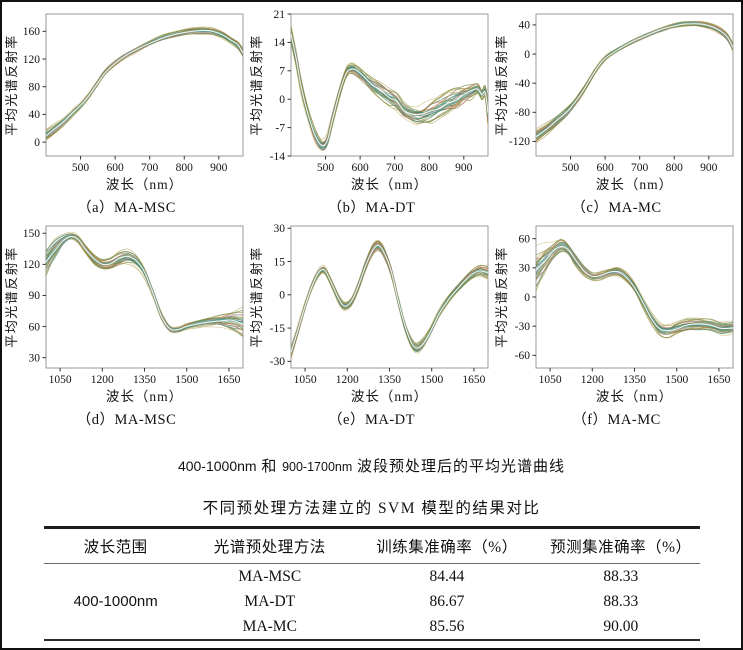 This screenshot has width=743, height=650. I want to click on cell-predict: 90.00, so click(621, 626).